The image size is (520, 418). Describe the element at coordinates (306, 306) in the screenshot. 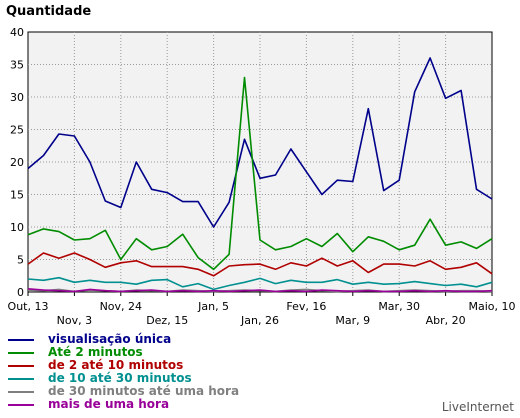

I see `x-tick-label: Fev, 16` at that location.